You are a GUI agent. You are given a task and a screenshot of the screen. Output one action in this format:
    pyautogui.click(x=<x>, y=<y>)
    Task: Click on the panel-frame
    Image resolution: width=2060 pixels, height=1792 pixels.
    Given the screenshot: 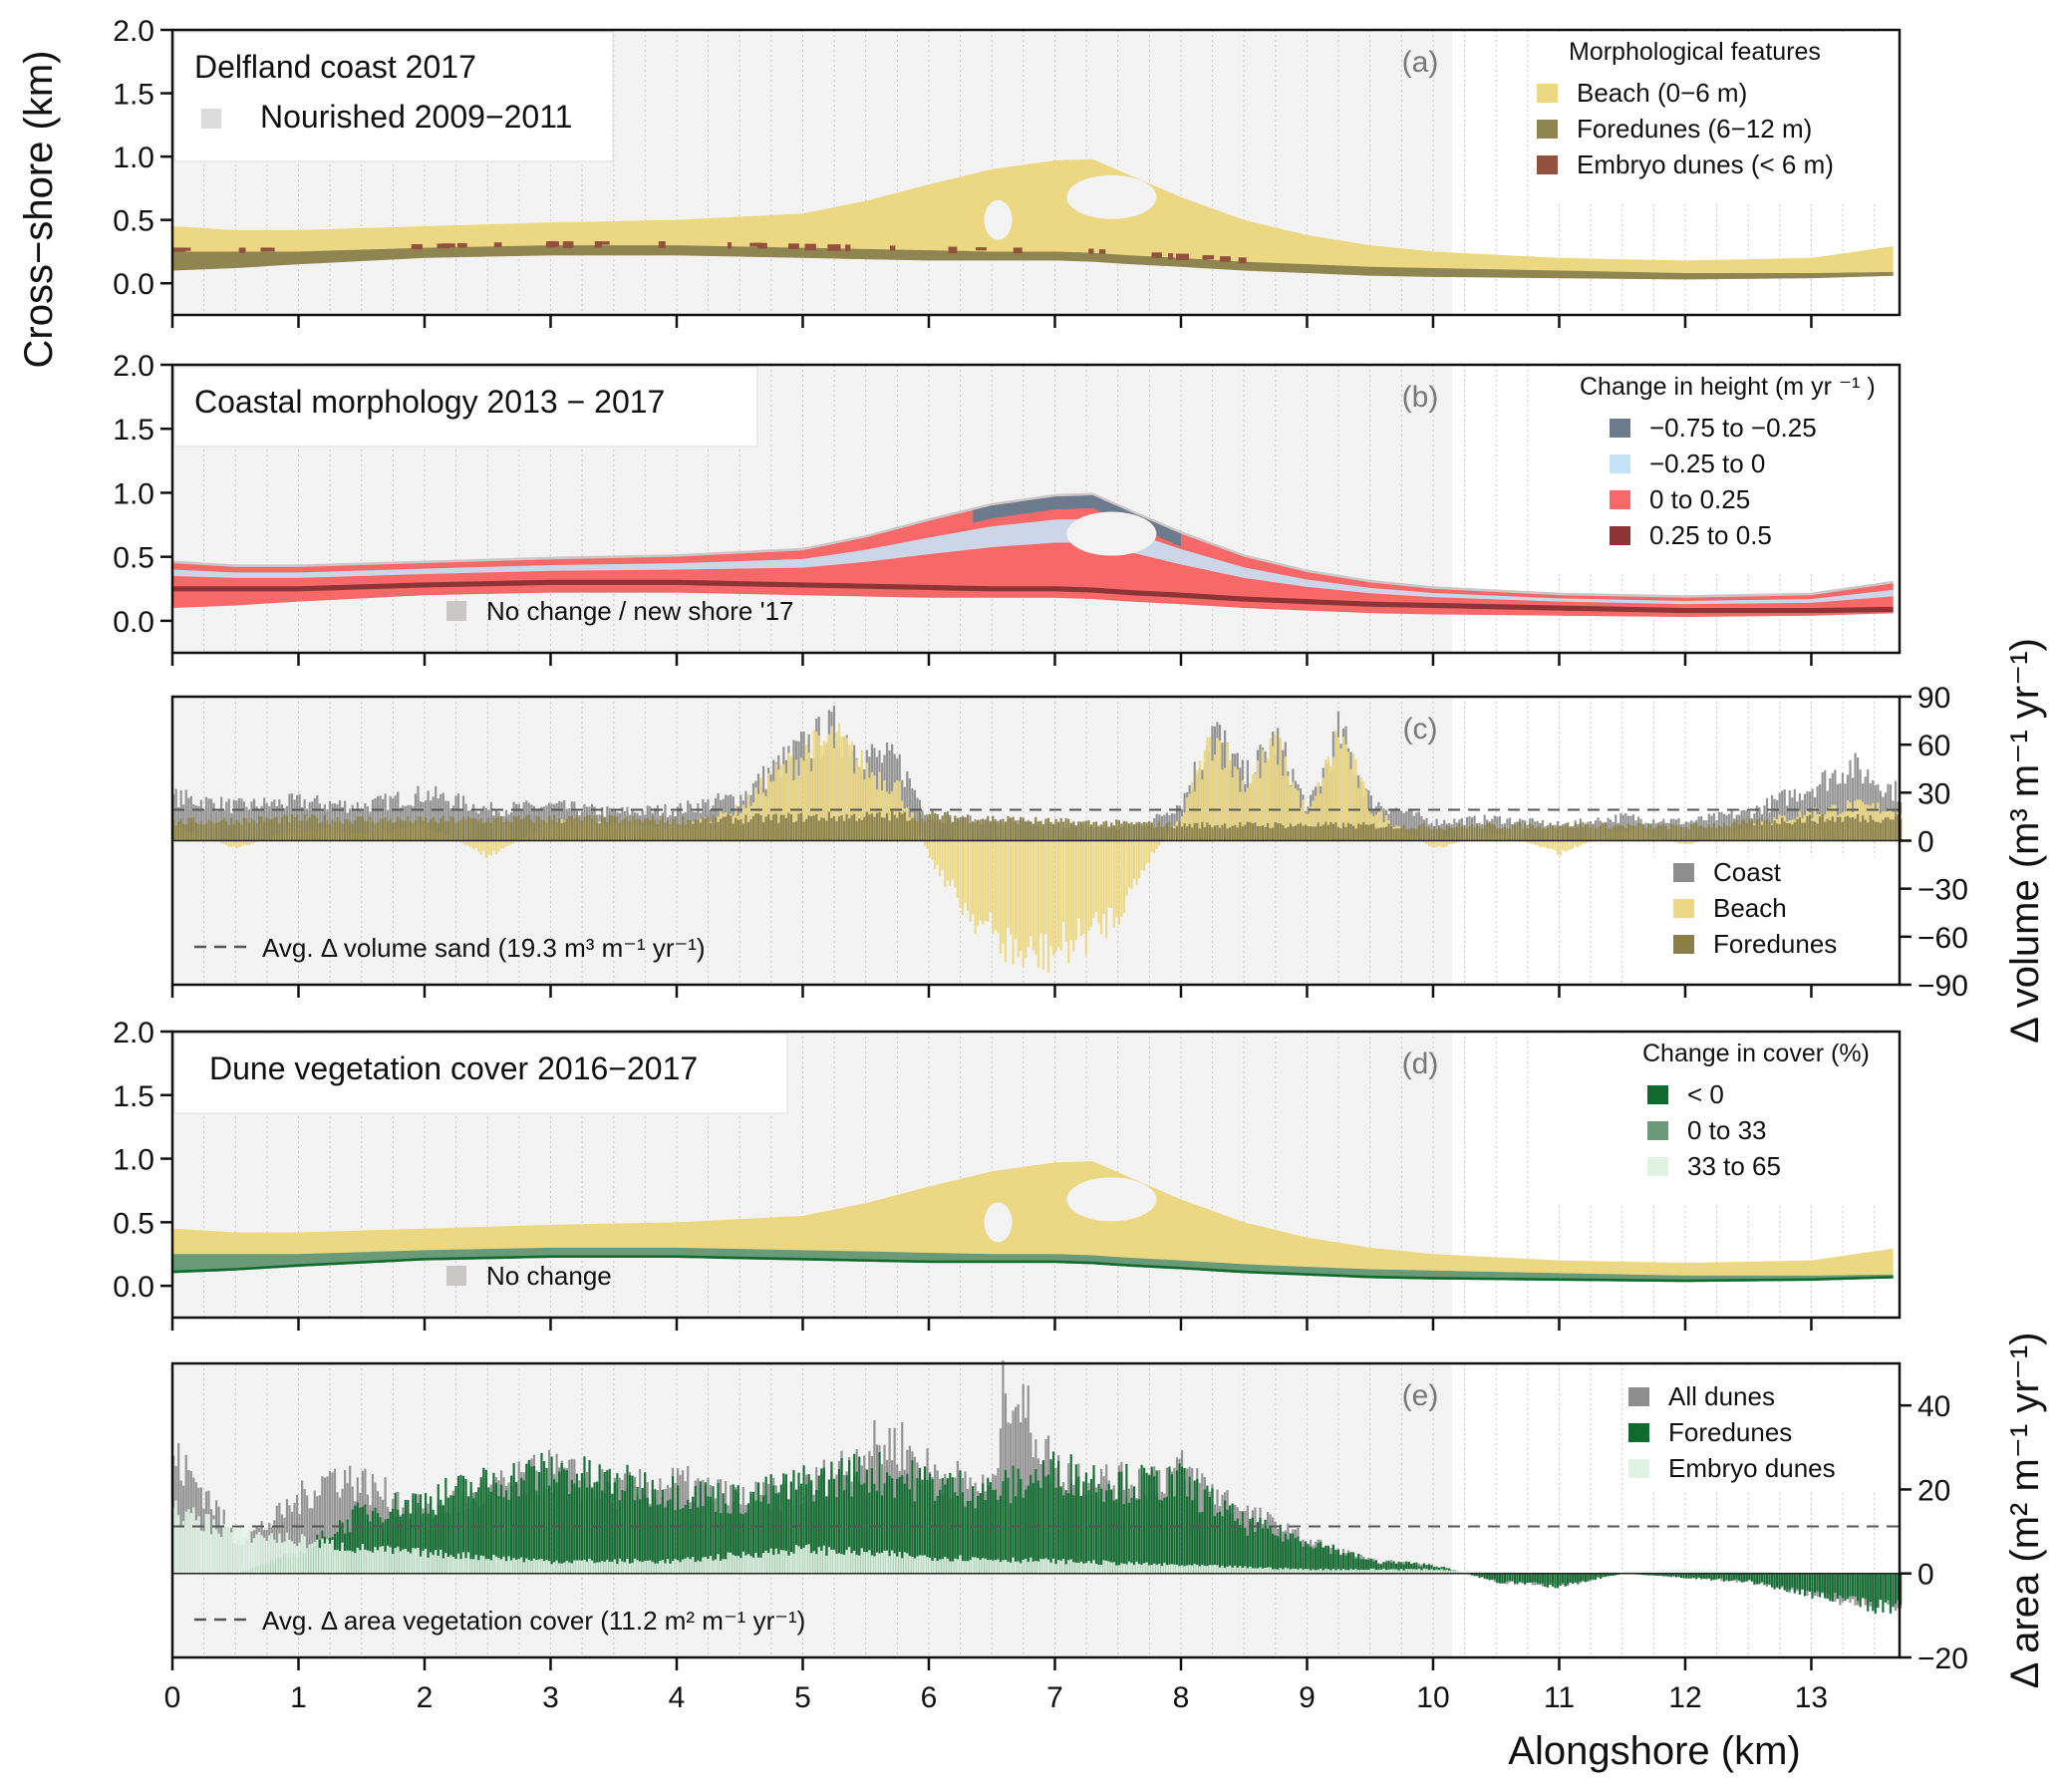 What is the action you would take?
    pyautogui.click(x=1036, y=1175)
    